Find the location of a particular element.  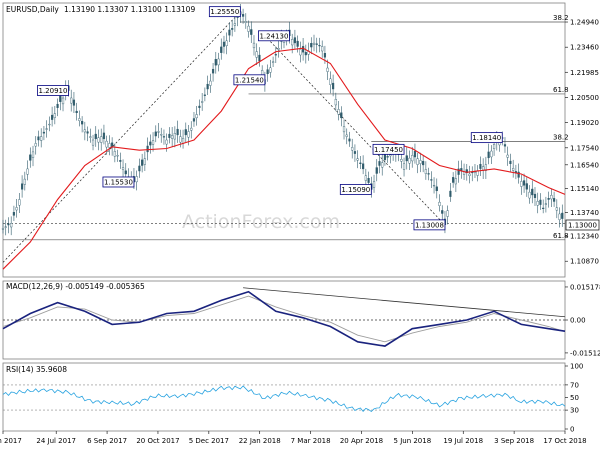

rsi-y-tick-label: 100 is located at coordinates (576, 367).